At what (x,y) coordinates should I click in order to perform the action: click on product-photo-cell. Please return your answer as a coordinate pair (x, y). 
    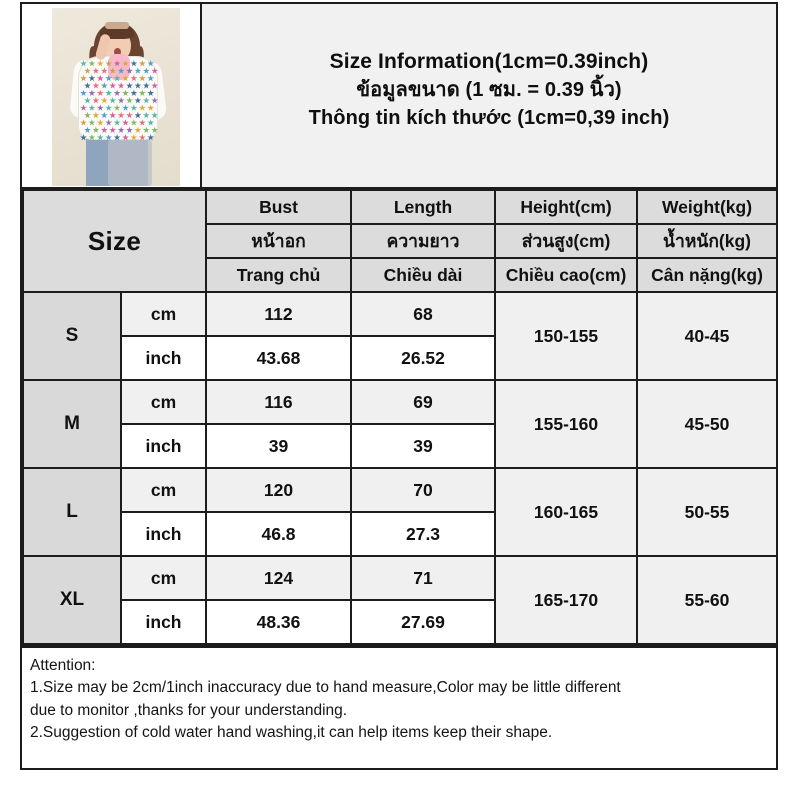
    Looking at the image, I should click on (112, 95).